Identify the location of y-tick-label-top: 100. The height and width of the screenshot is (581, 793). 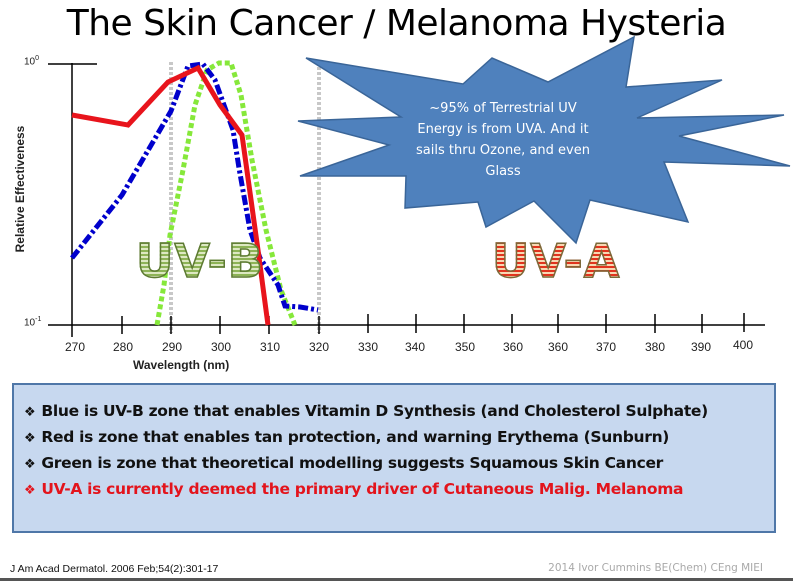
(32, 61).